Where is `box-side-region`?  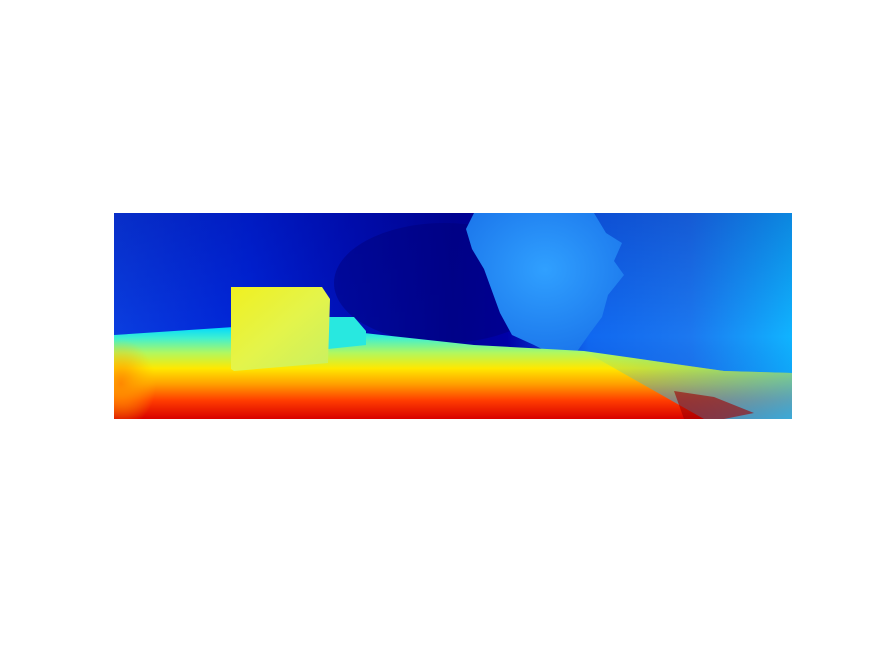 box-side-region is located at coordinates (347, 333).